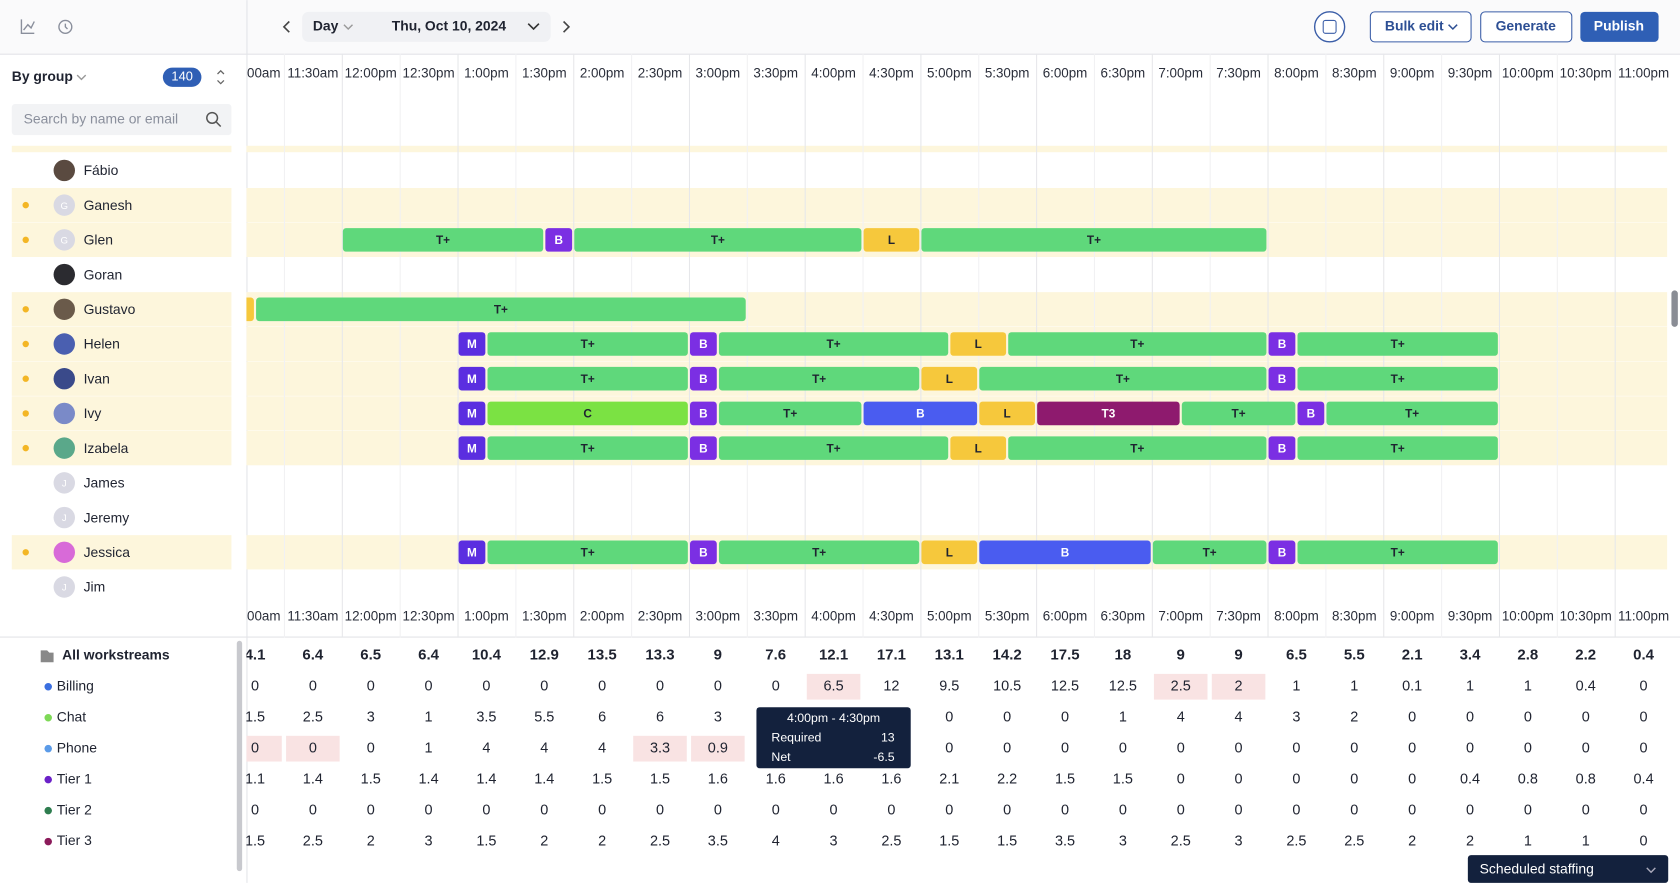 This screenshot has height=883, width=1680. What do you see at coordinates (326, 26) in the screenshot?
I see `view-select: Day` at bounding box center [326, 26].